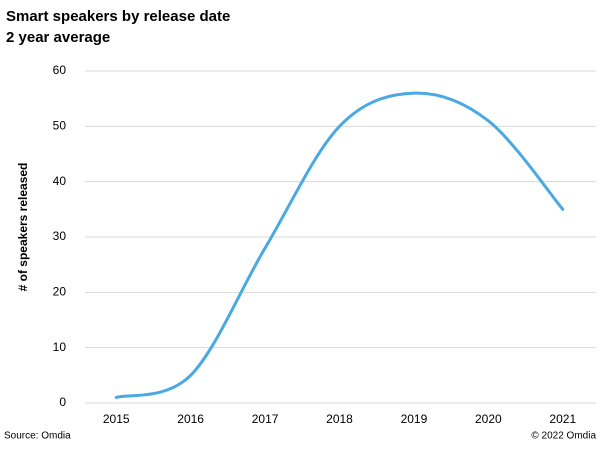  Describe the element at coordinates (60, 70) in the screenshot. I see `y-tick-label: 60` at that location.